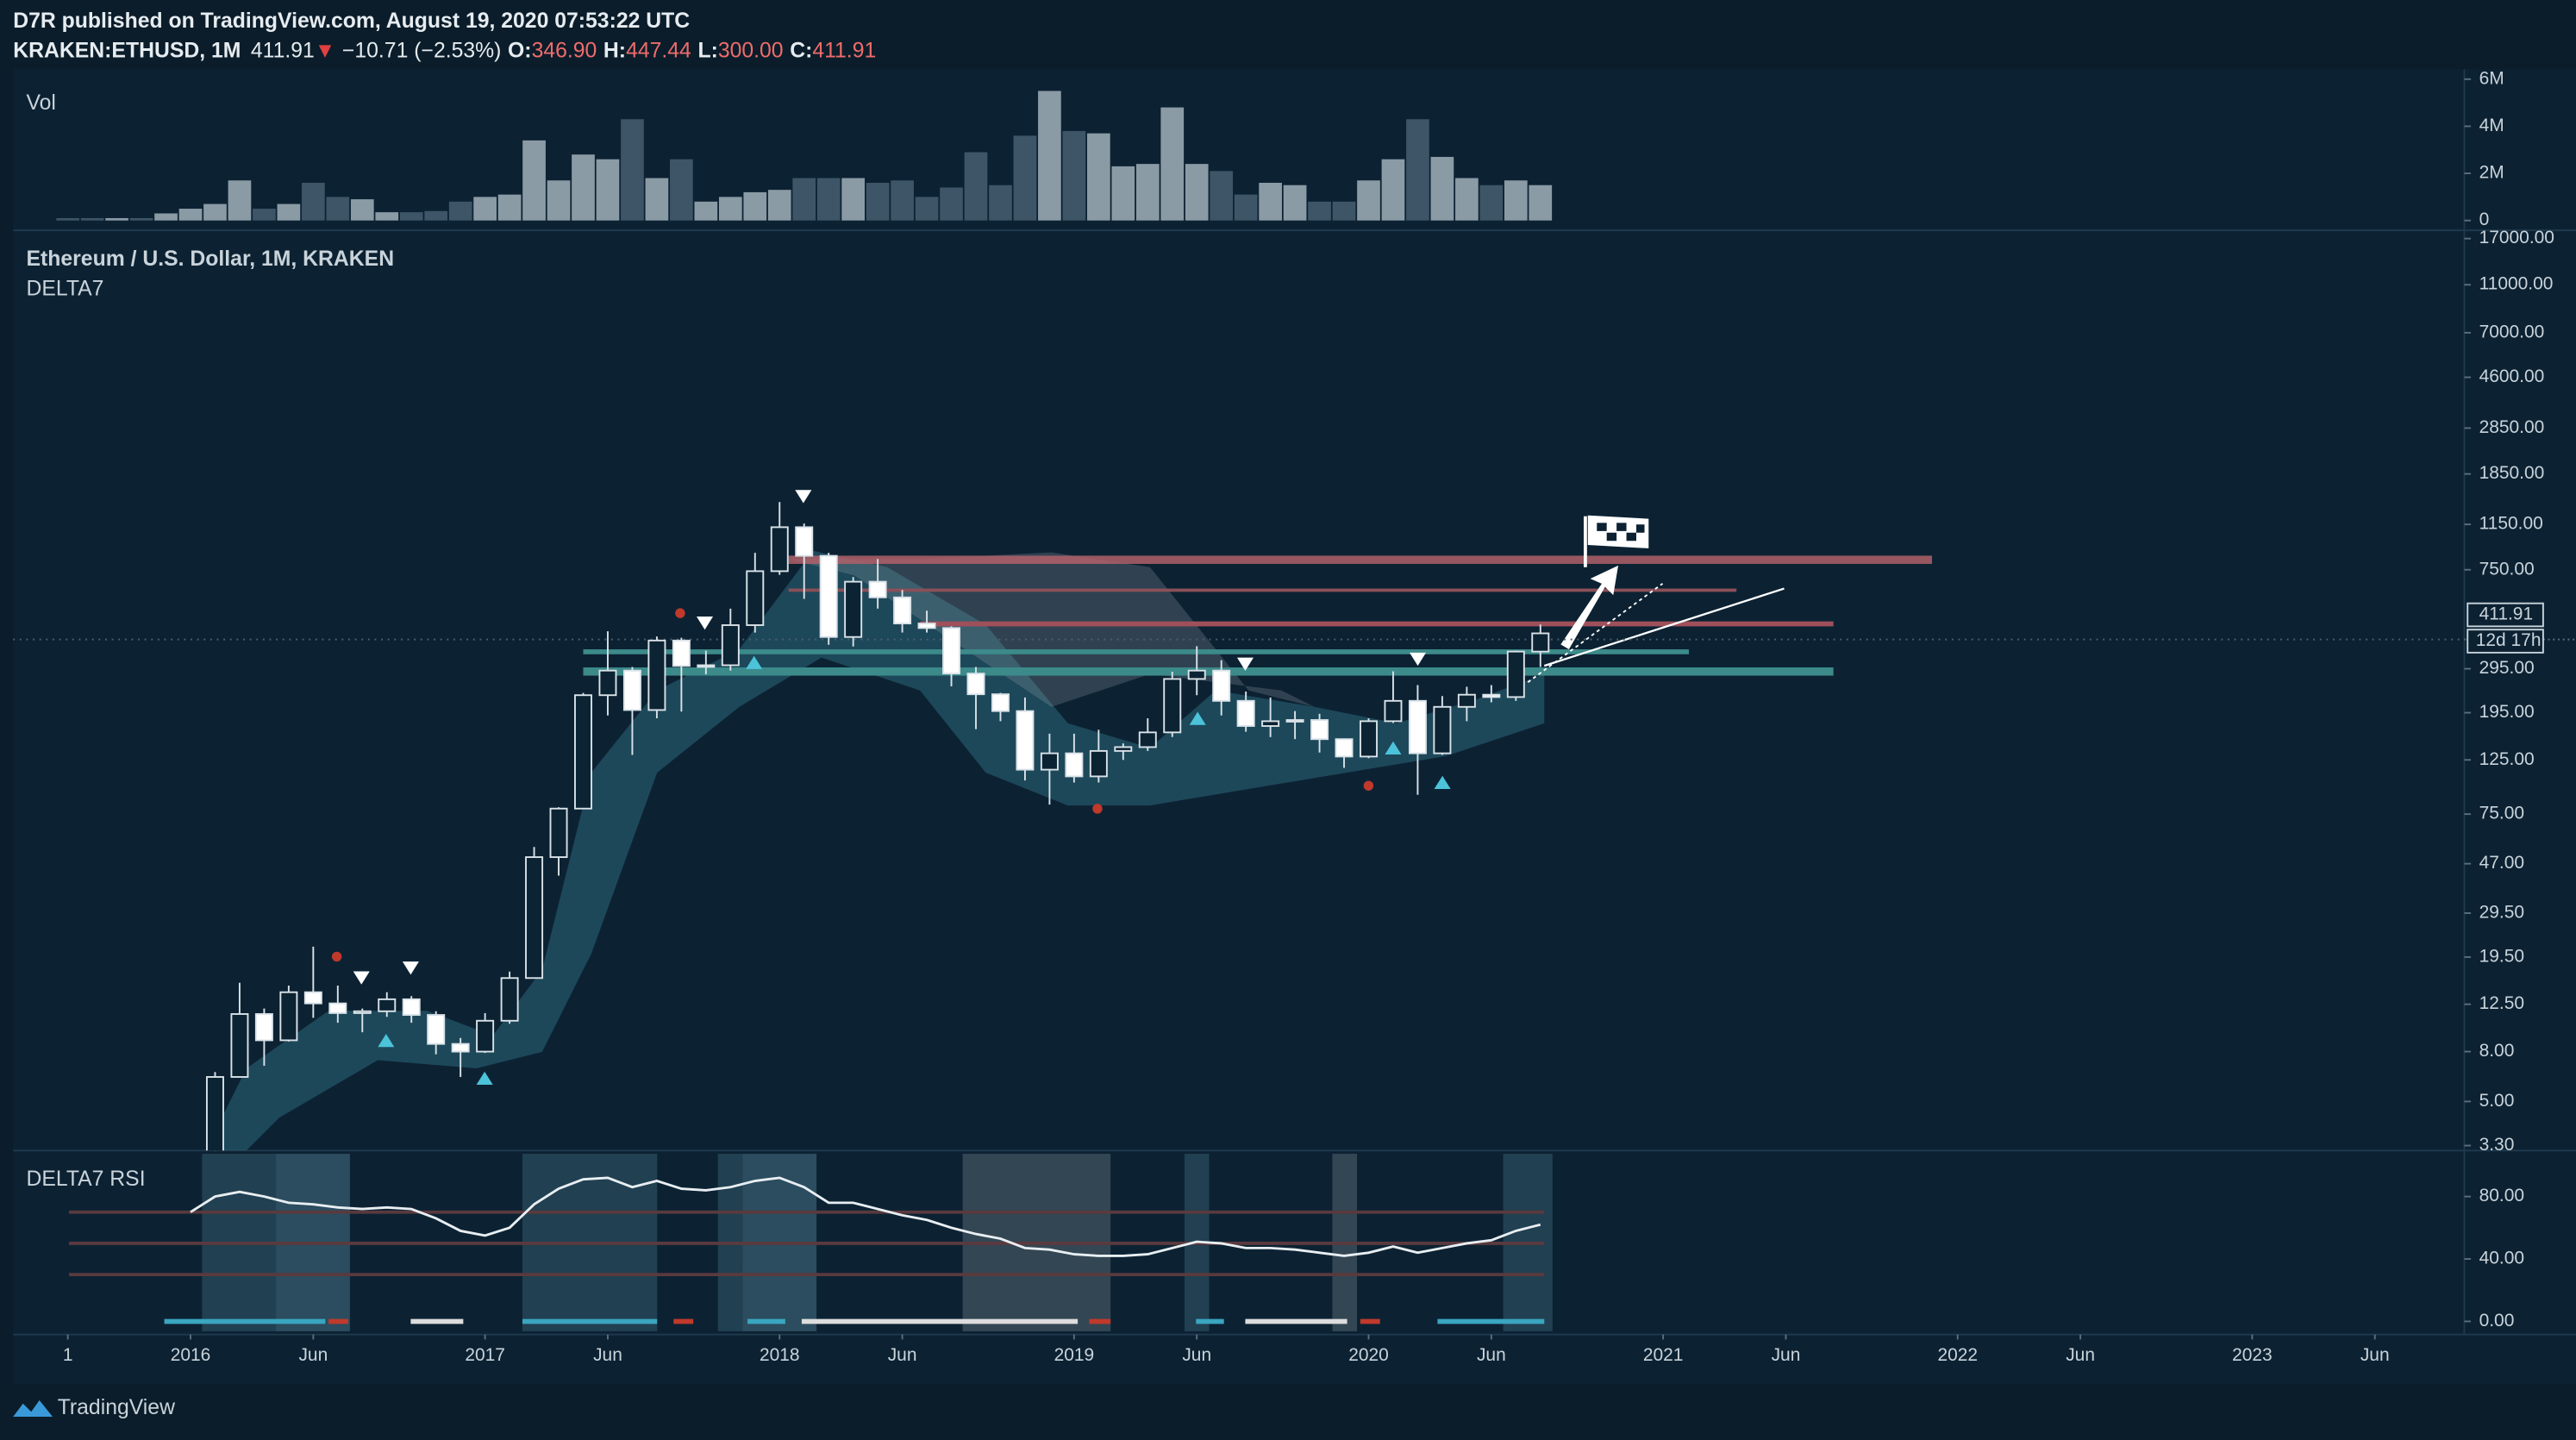 The image size is (2576, 1440). Describe the element at coordinates (2516, 238) in the screenshot. I see `y-tick-label: 17000.00` at that location.